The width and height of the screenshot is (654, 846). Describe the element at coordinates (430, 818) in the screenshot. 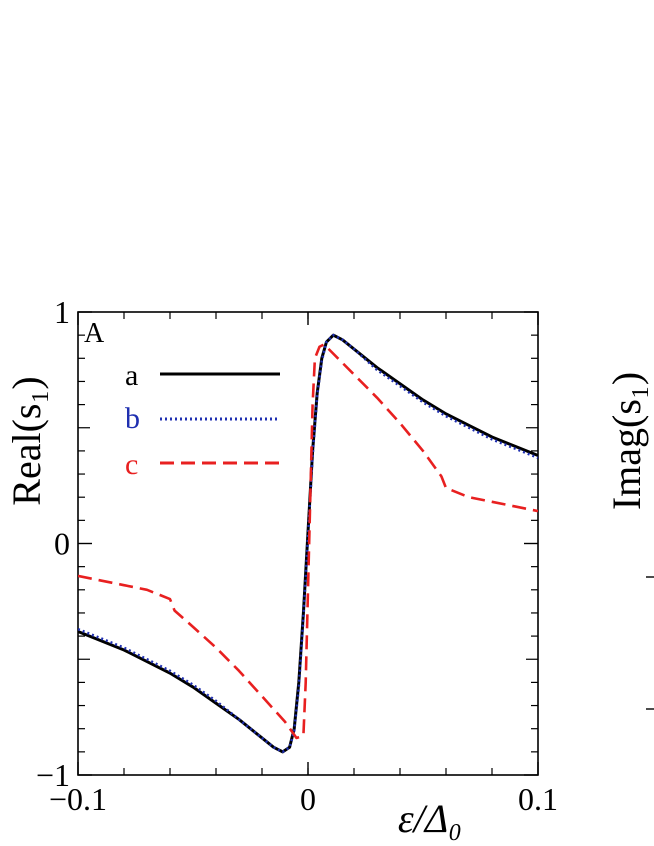

I see `x-axis-label: ε/Δ₀` at that location.